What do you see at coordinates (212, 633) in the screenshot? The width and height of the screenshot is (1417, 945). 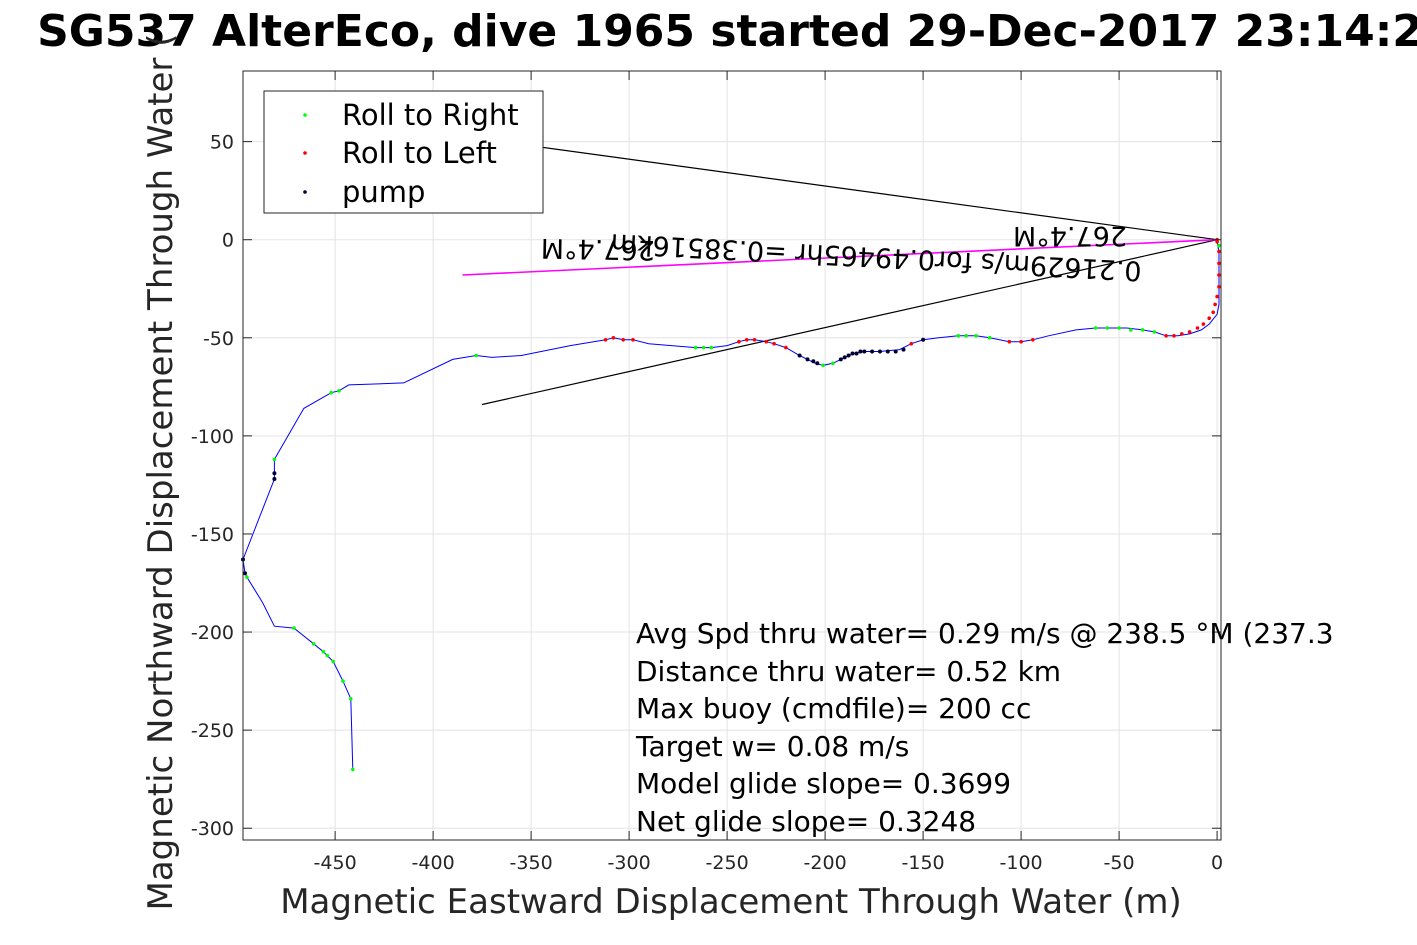 I see `y-tick-label: -200` at bounding box center [212, 633].